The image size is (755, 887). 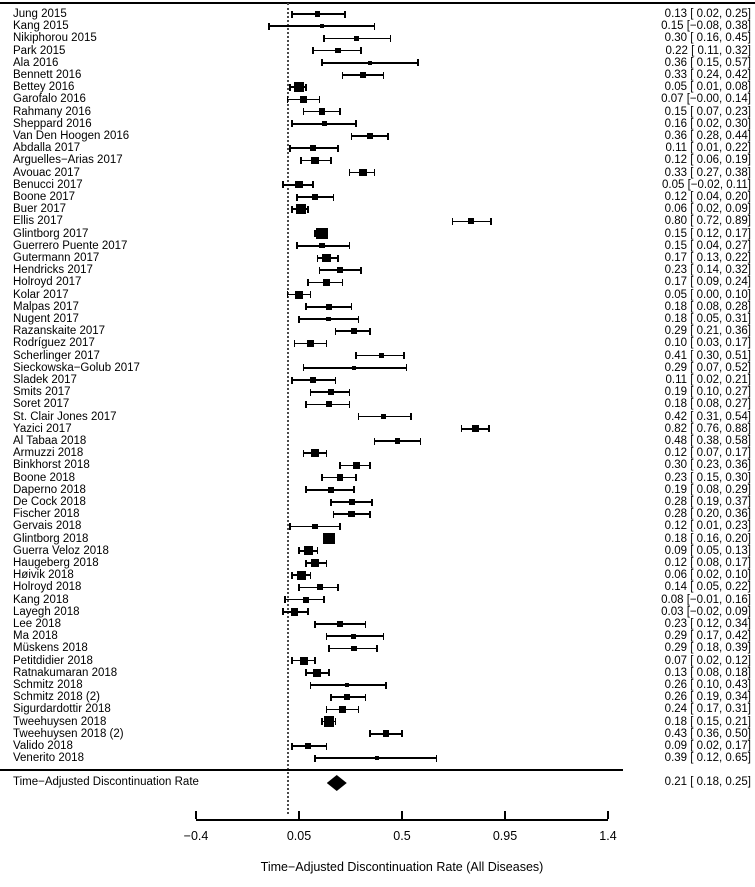 I want to click on study-estimate-value: 0.26 [ 0.19, 0.34], so click(x=707, y=697).